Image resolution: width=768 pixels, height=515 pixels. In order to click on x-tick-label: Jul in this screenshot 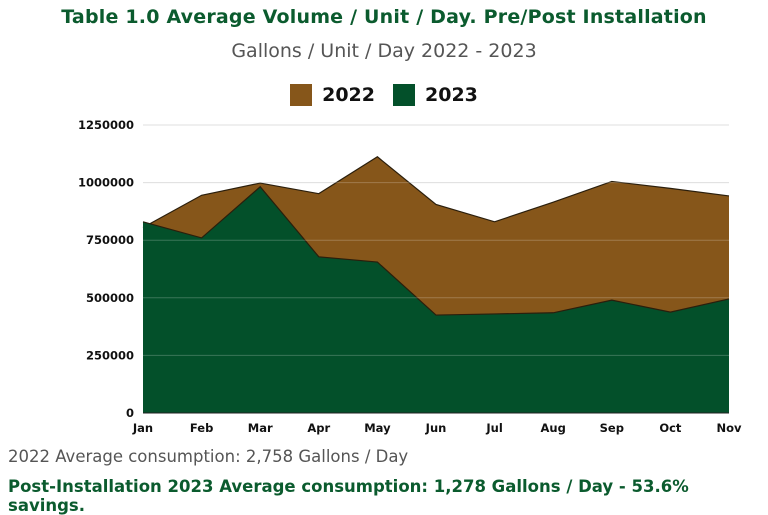, I will do `click(493, 428)`.